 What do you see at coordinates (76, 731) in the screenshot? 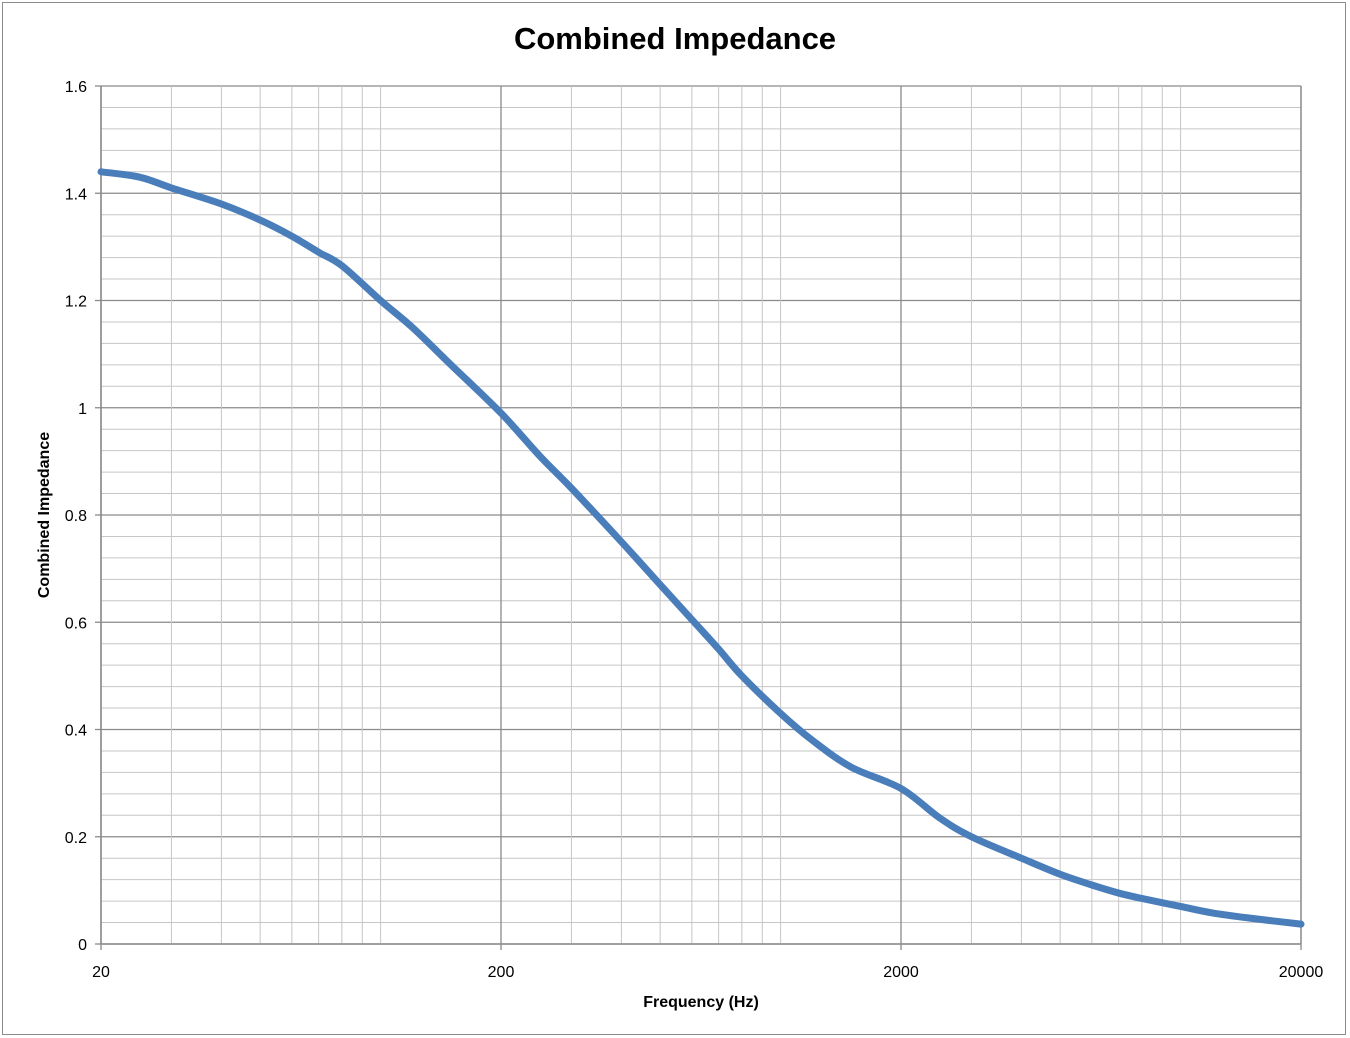
I see `y-tick-label: 0.4` at bounding box center [76, 731].